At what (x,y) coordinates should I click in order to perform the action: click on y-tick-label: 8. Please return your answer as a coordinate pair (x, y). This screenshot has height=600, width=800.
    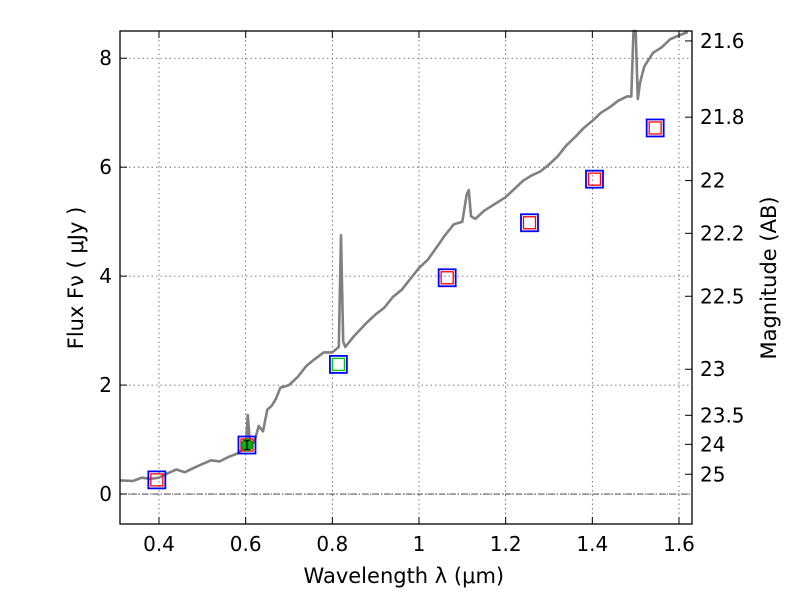
    Looking at the image, I should click on (105, 58).